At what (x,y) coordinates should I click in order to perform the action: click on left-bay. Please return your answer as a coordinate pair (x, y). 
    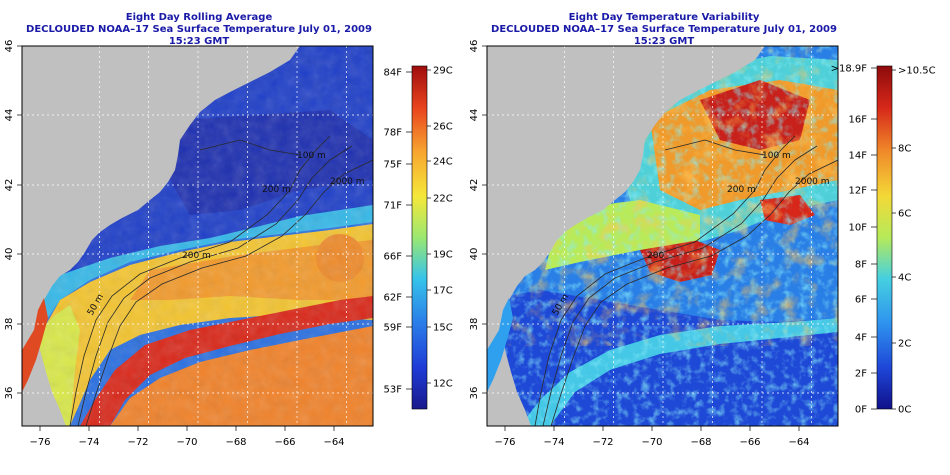
    Looking at the image, I should click on (35, 345).